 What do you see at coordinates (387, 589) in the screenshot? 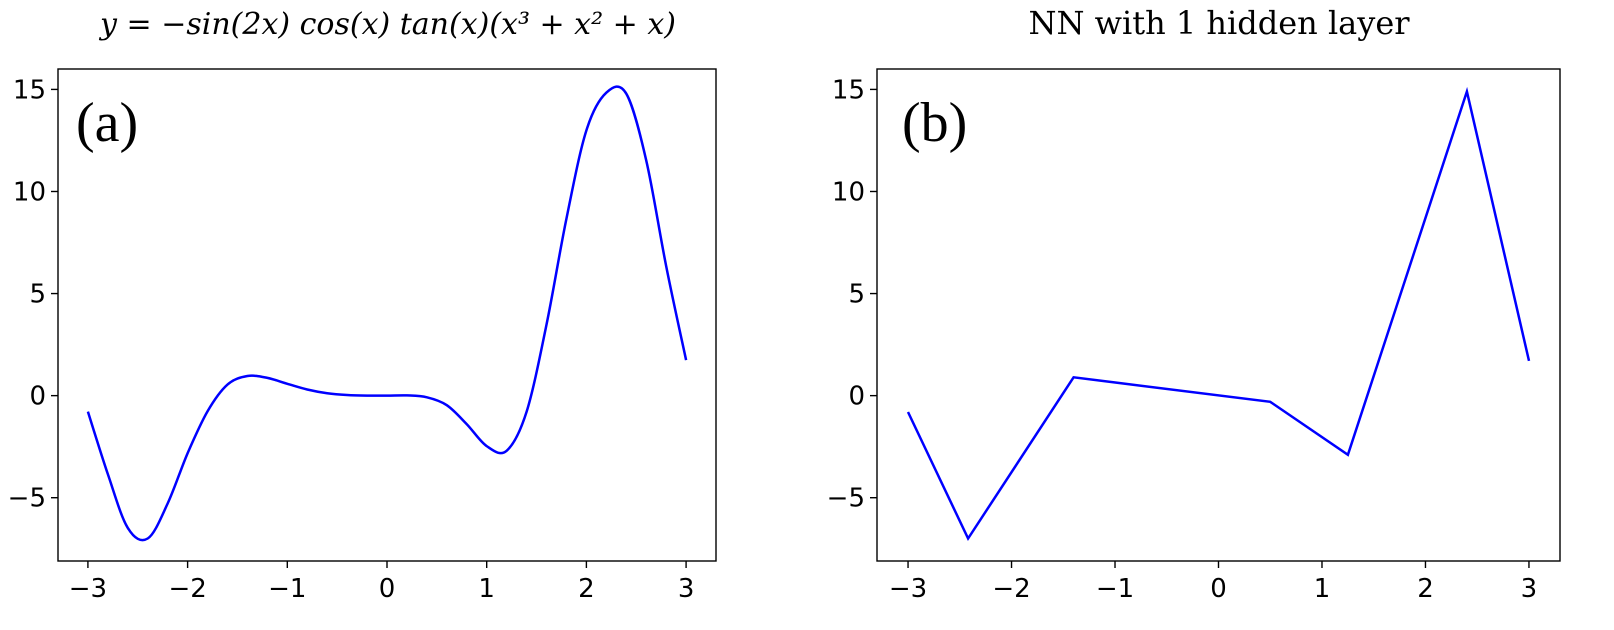
I see `panel-a-x-tick-label: 0` at bounding box center [387, 589].